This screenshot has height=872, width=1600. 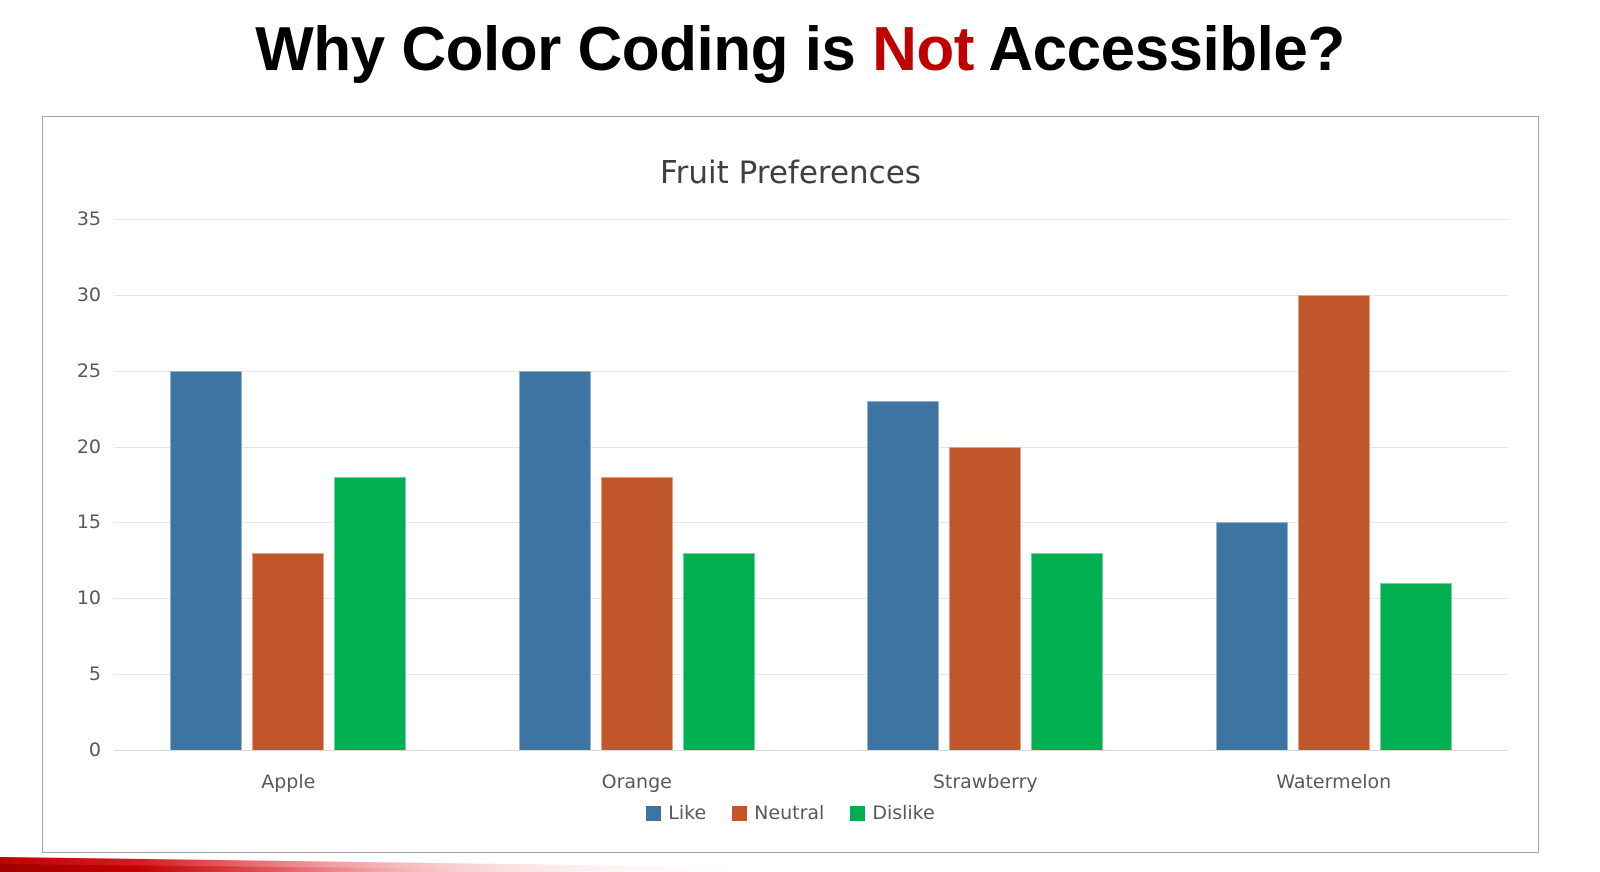 I want to click on bar-apple-dislike, so click(x=370, y=613).